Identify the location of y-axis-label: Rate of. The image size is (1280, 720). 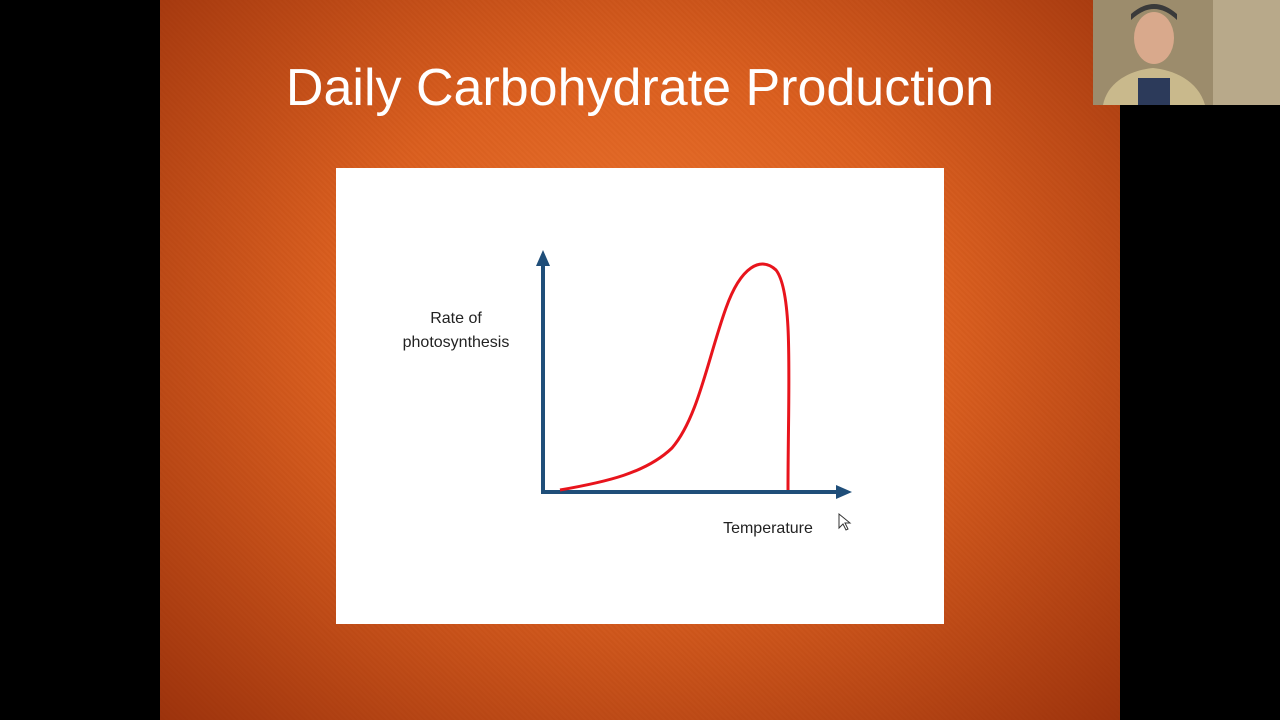
(456, 318).